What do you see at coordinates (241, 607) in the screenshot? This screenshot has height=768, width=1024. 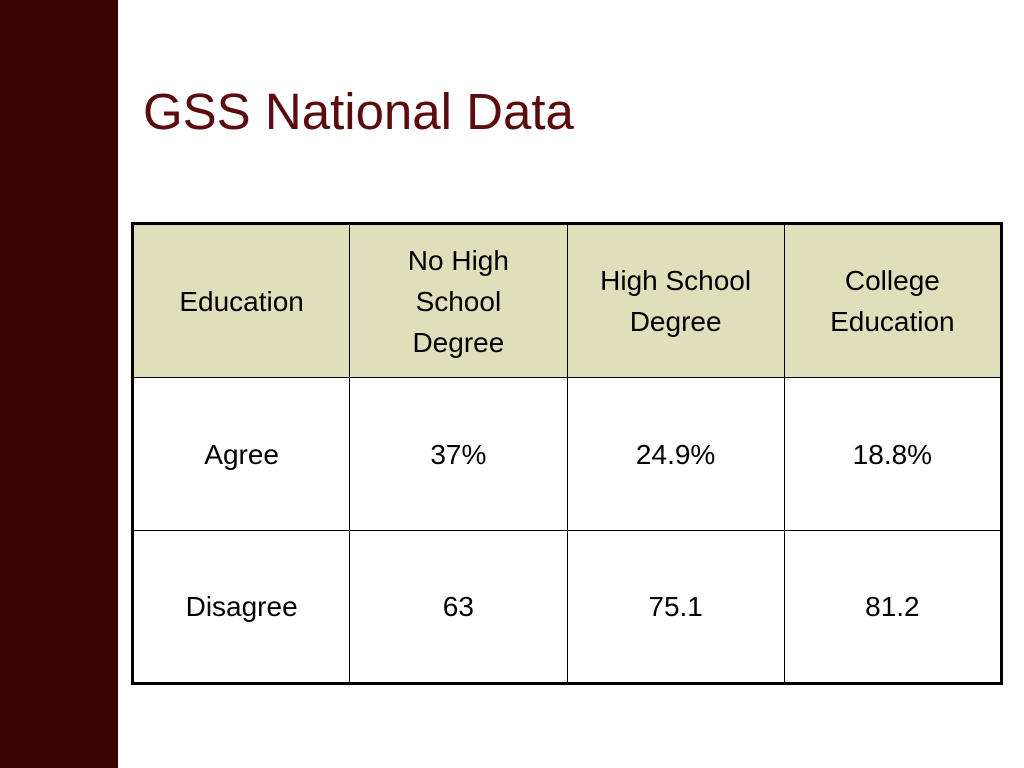 I see `row-label: Disagree` at bounding box center [241, 607].